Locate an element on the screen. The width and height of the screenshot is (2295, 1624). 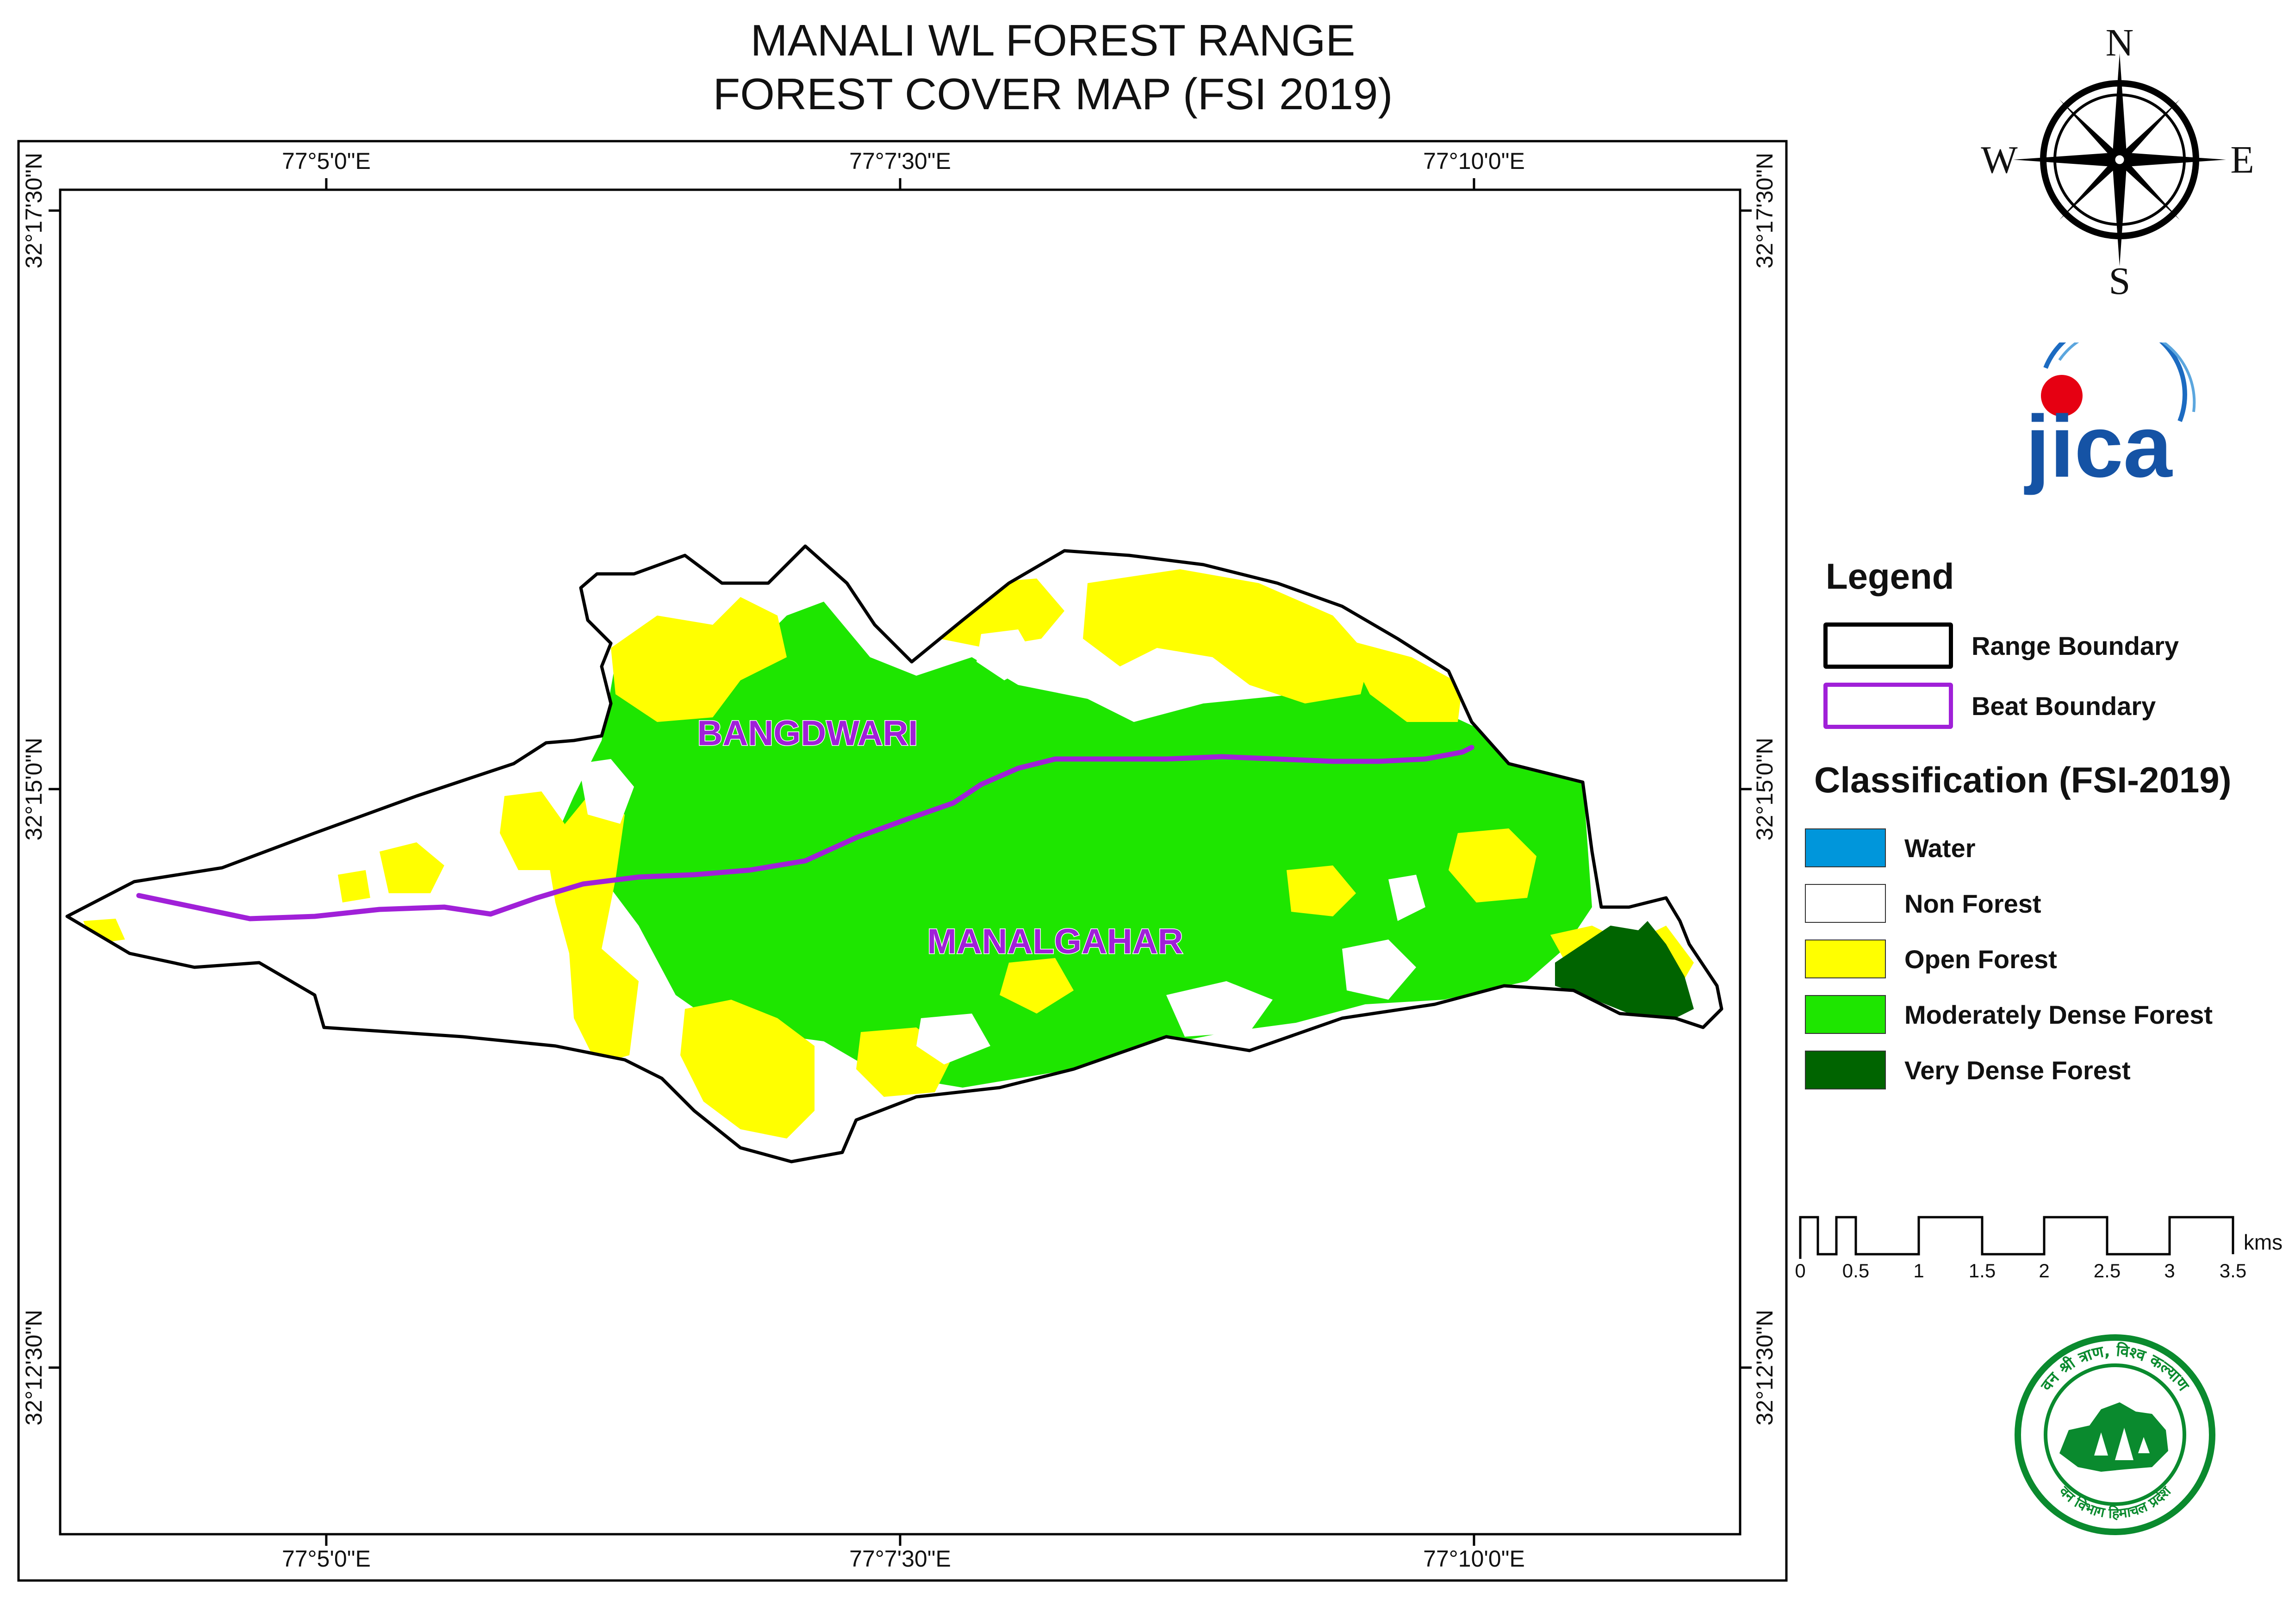
scale-tick-1-5: 1.5 is located at coordinates (1982, 1271).